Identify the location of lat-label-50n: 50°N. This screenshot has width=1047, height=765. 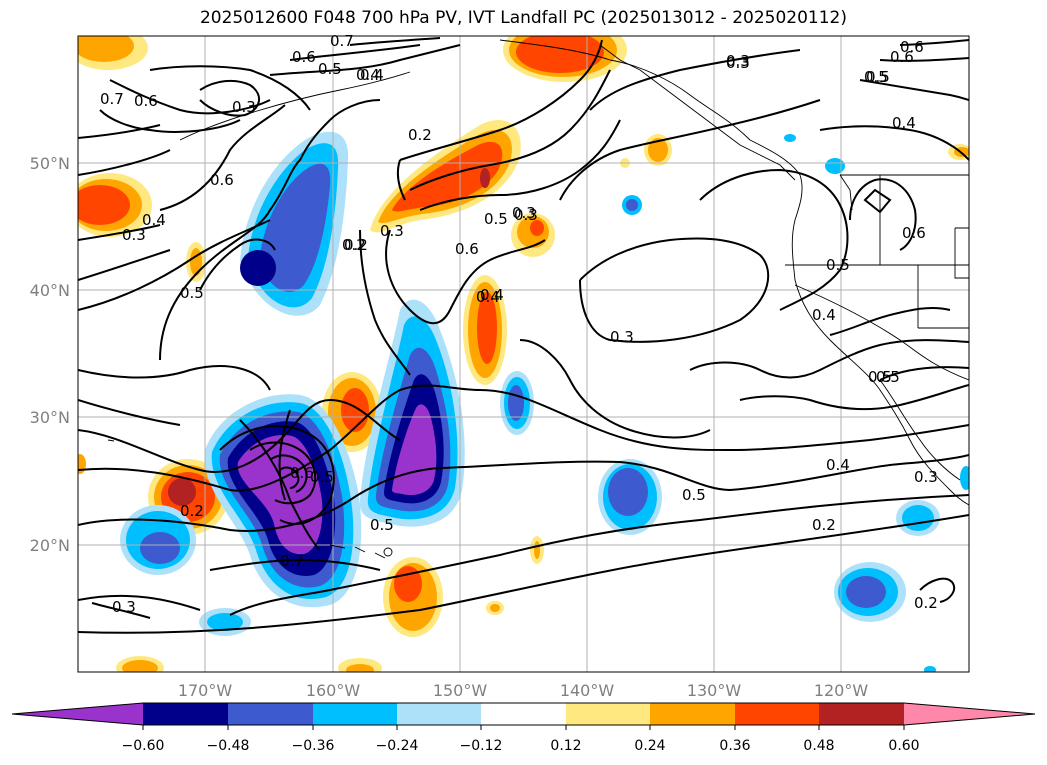
(50, 163).